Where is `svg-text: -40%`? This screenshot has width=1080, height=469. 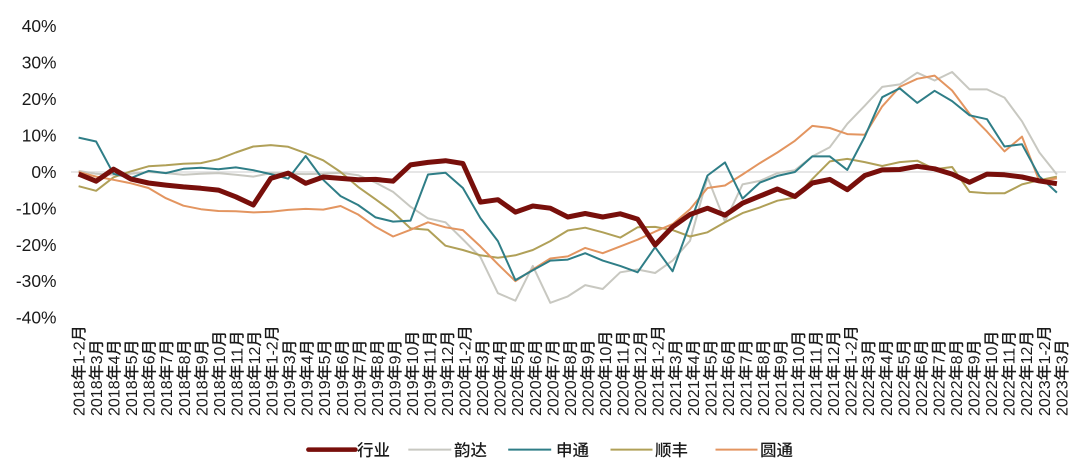
svg-text: -40% is located at coordinates (36, 318).